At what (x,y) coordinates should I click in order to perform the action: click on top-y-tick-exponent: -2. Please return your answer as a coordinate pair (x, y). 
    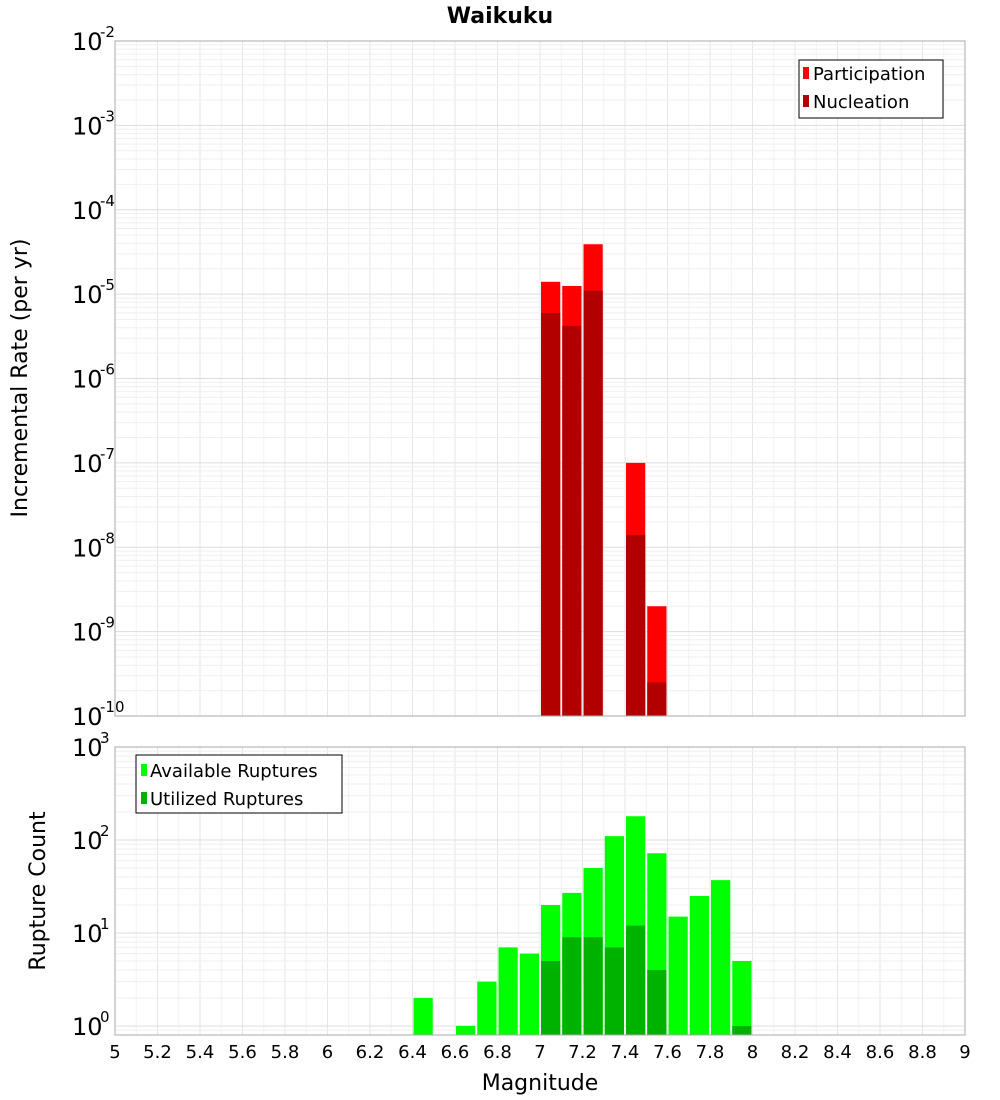
    Looking at the image, I should click on (107, 32).